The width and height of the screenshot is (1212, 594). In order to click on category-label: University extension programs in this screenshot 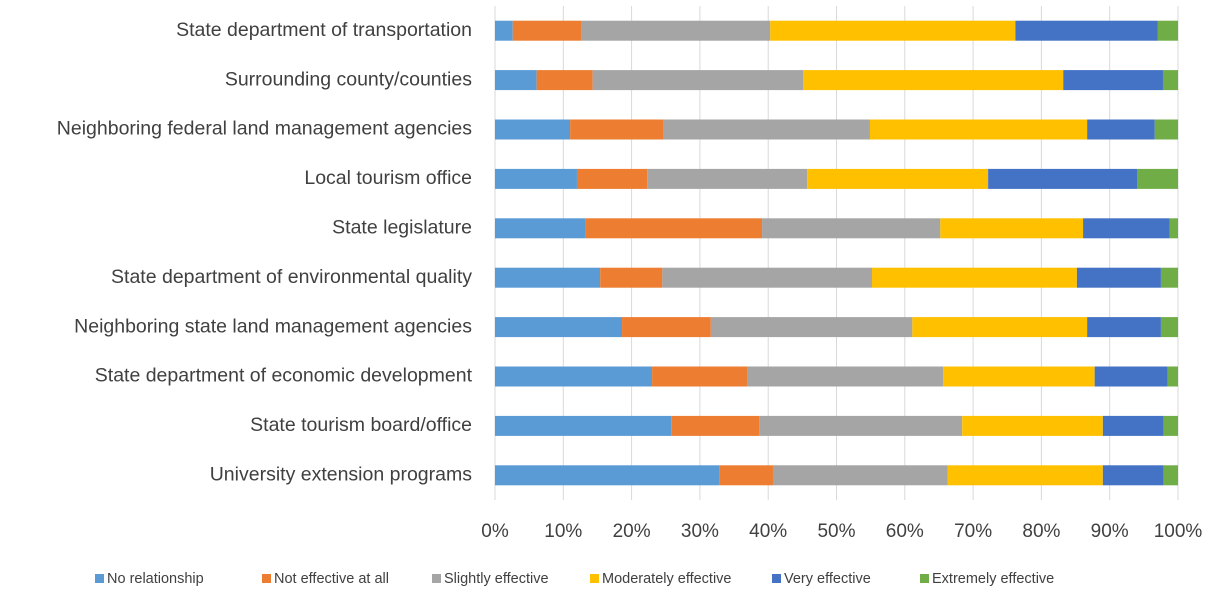, I will do `click(341, 474)`.